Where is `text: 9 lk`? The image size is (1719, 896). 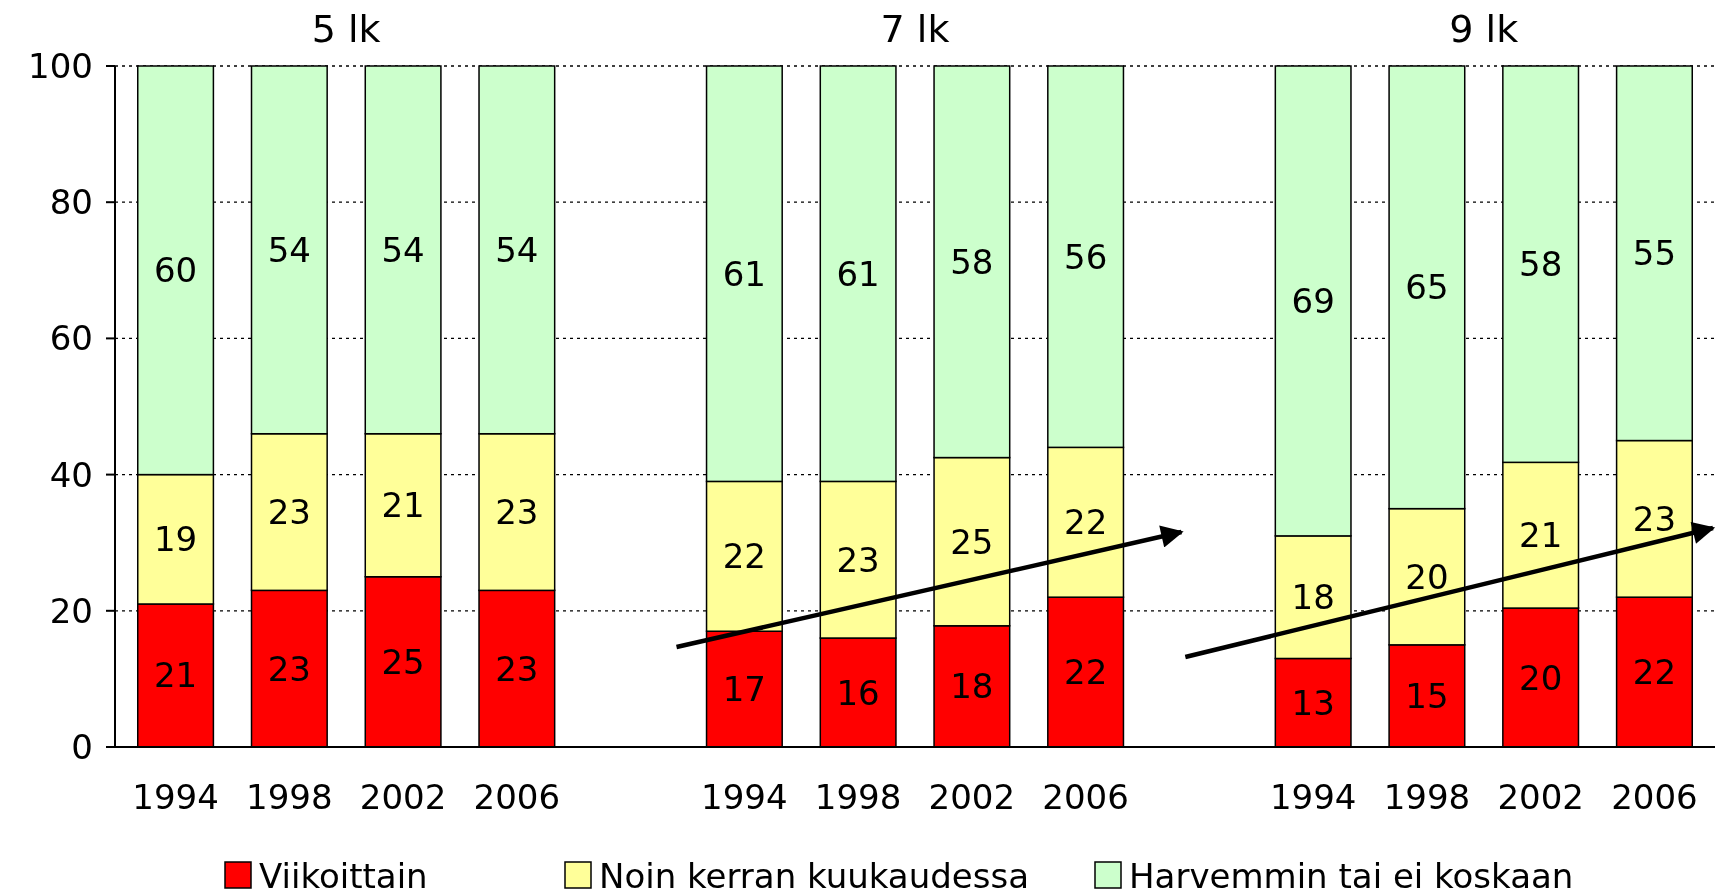
text: 9 lk is located at coordinates (1484, 29).